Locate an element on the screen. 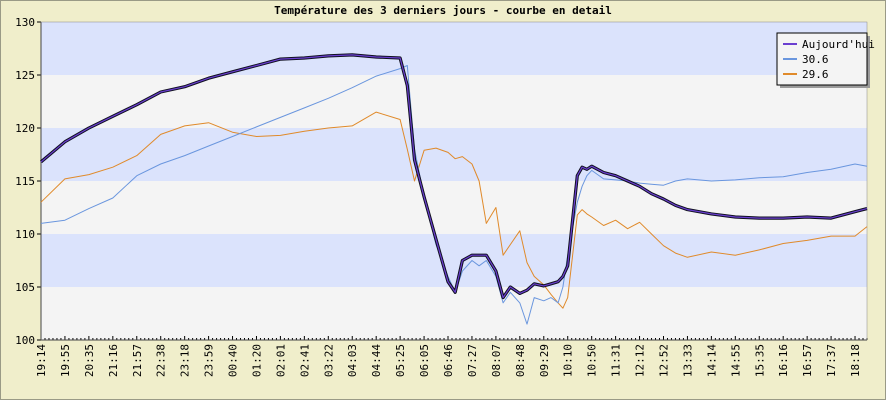  x-tick-label: 03:22 is located at coordinates (328, 360).